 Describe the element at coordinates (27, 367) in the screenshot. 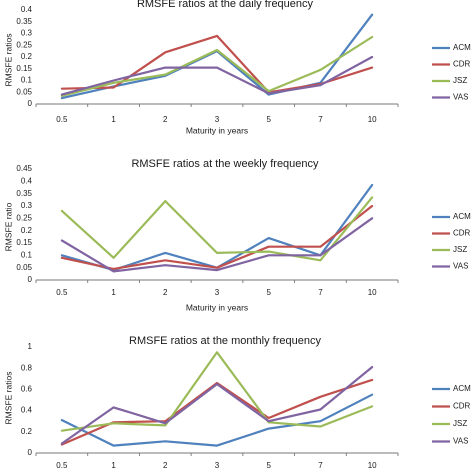

I see `y-tick-label: 0.8` at that location.